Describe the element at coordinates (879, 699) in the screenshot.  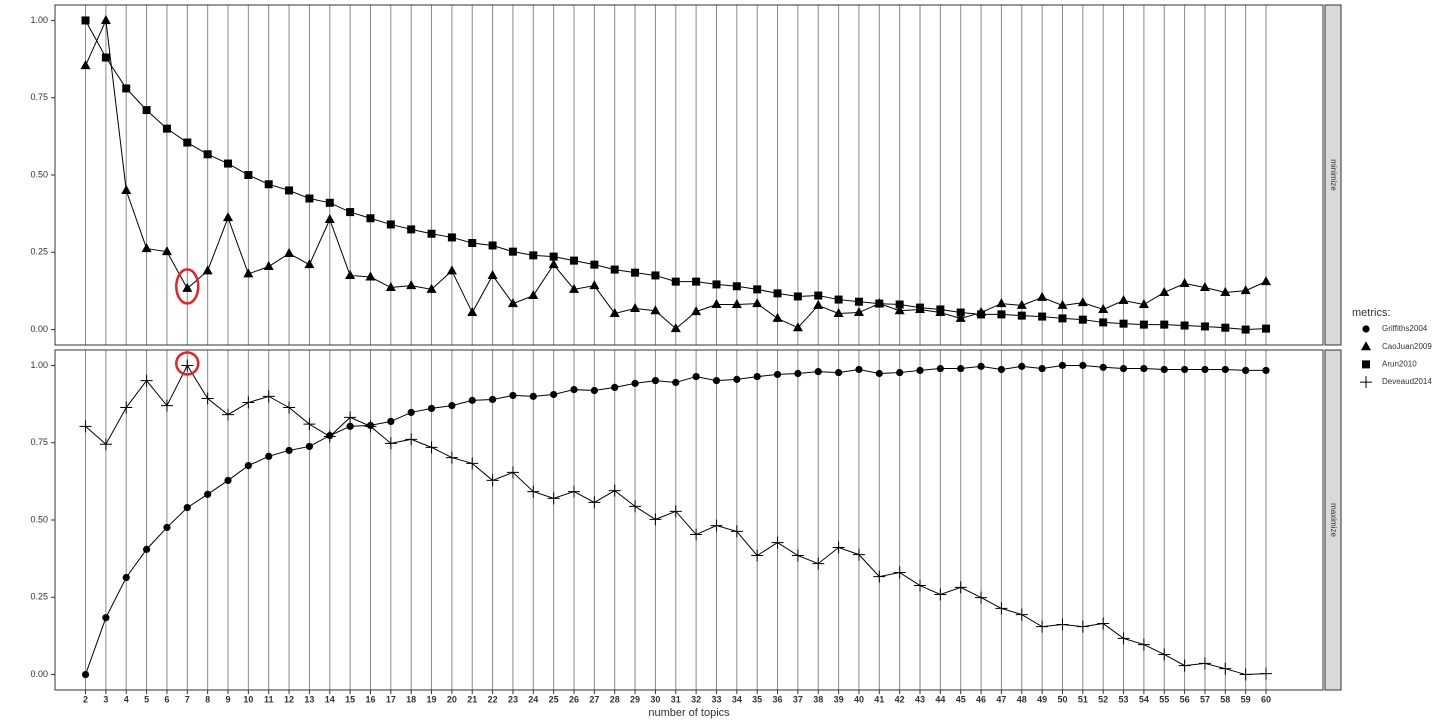
I see `x-tick-label: 41` at that location.